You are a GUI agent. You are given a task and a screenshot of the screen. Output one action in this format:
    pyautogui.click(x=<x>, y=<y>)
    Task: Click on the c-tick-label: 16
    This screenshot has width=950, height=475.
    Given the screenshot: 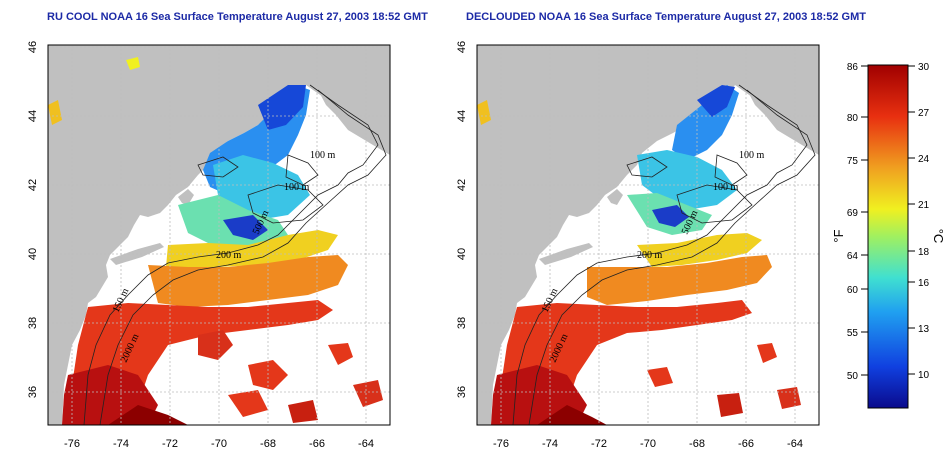 What is the action you would take?
    pyautogui.click(x=924, y=283)
    